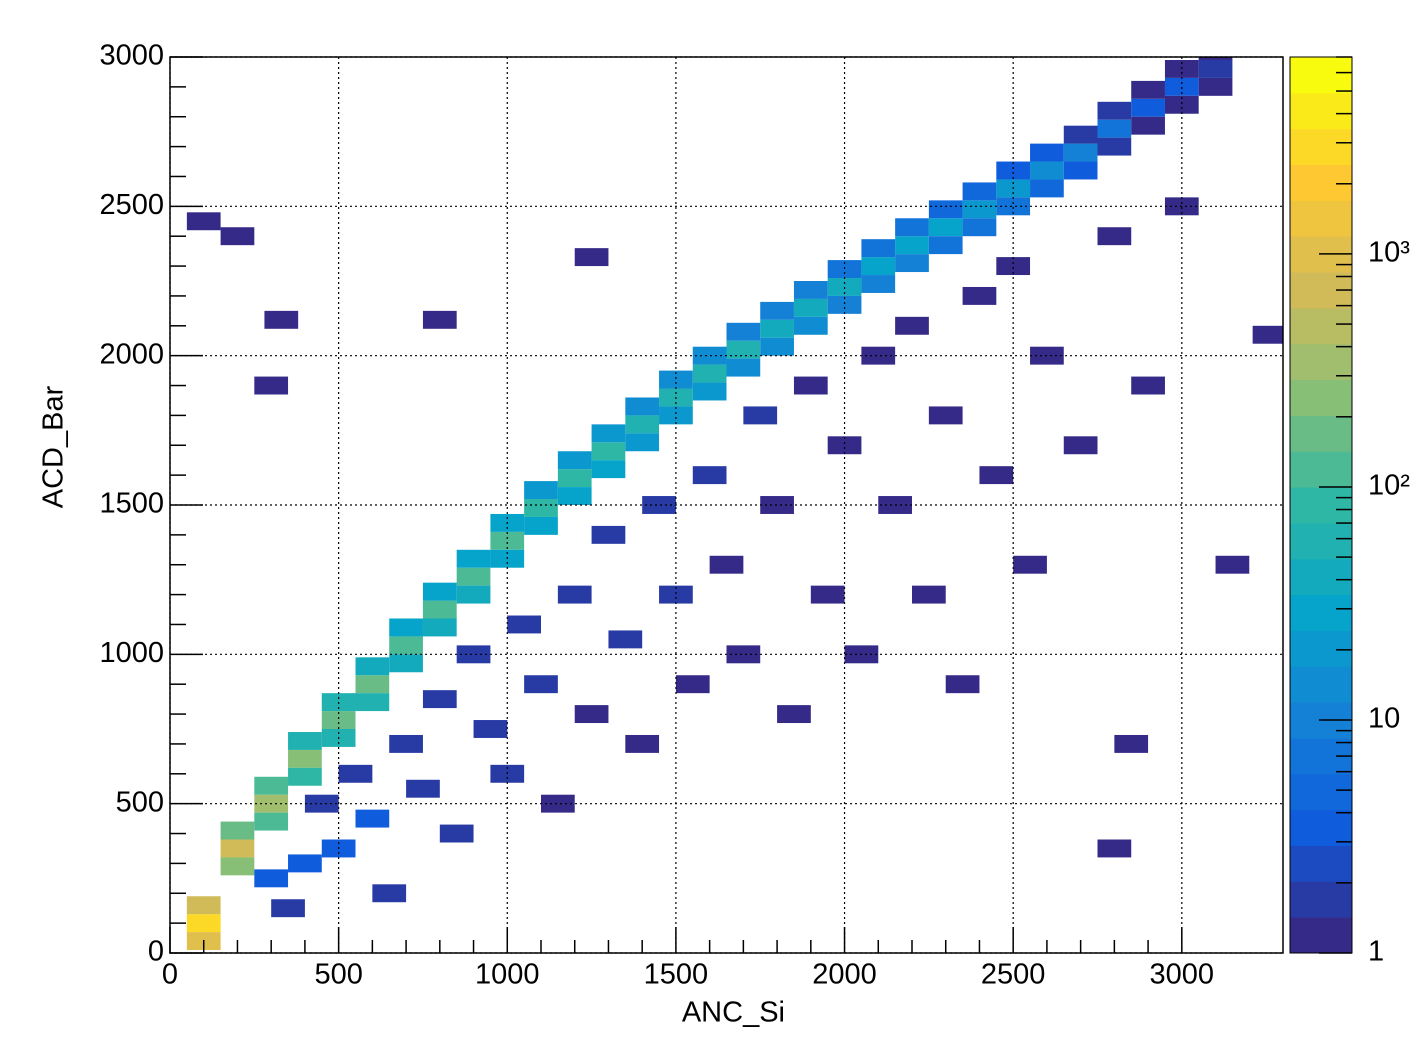  Describe the element at coordinates (131, 653) in the screenshot. I see `y-tick-label: 1000` at that location.